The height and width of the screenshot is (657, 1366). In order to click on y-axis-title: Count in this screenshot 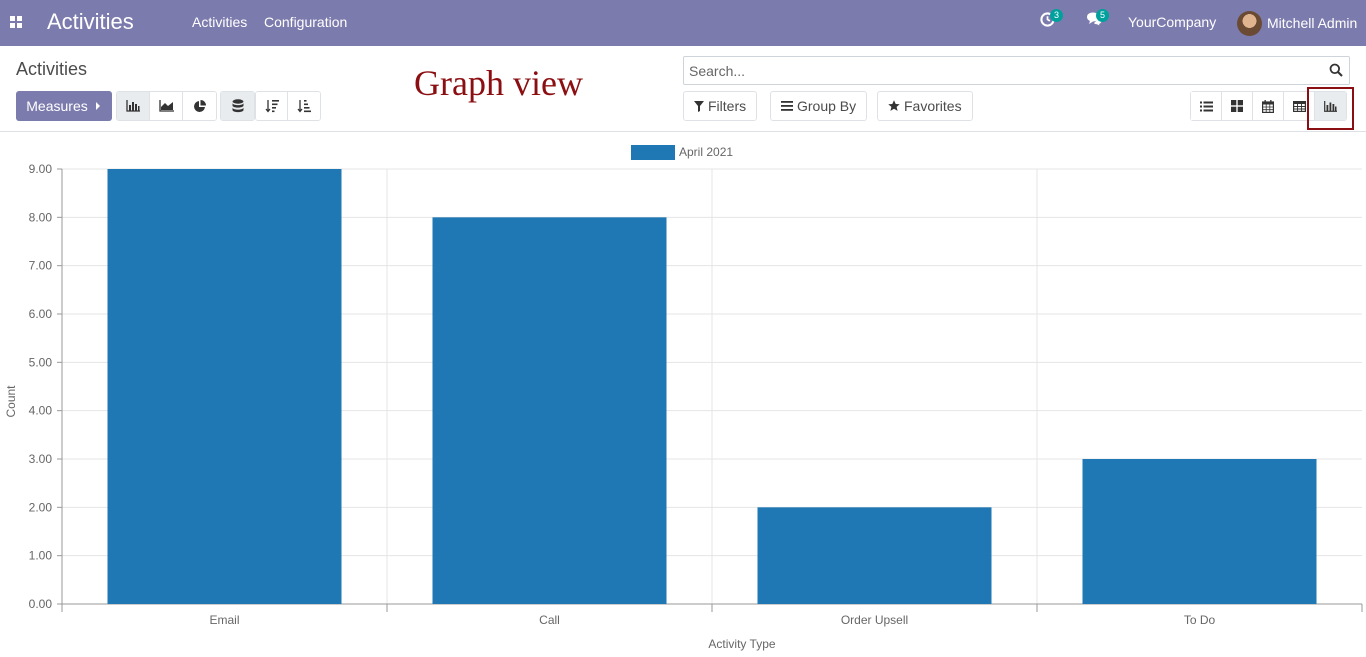, I will do `click(11, 401)`.